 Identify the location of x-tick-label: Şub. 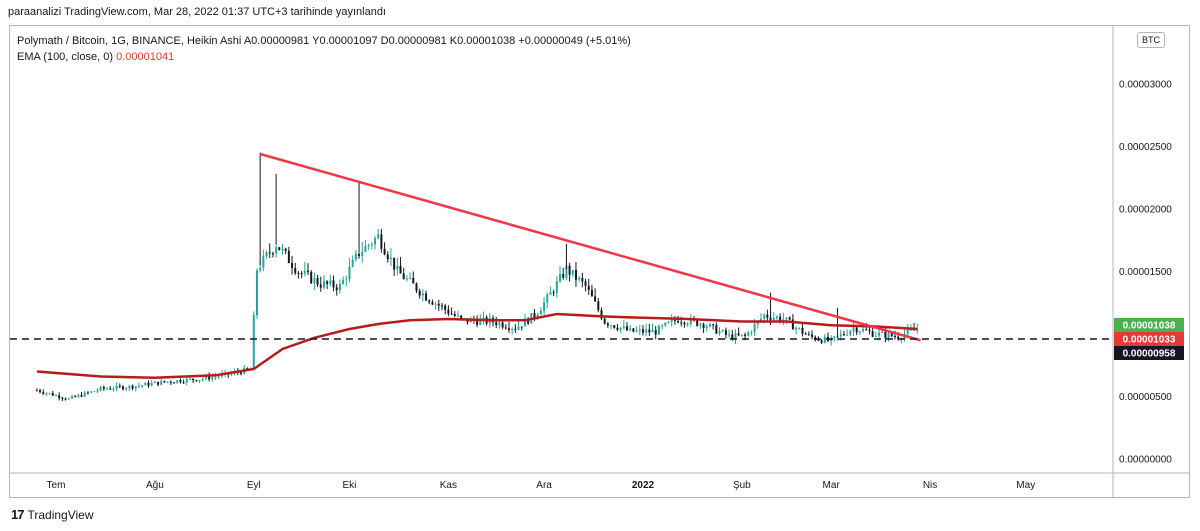
(742, 485).